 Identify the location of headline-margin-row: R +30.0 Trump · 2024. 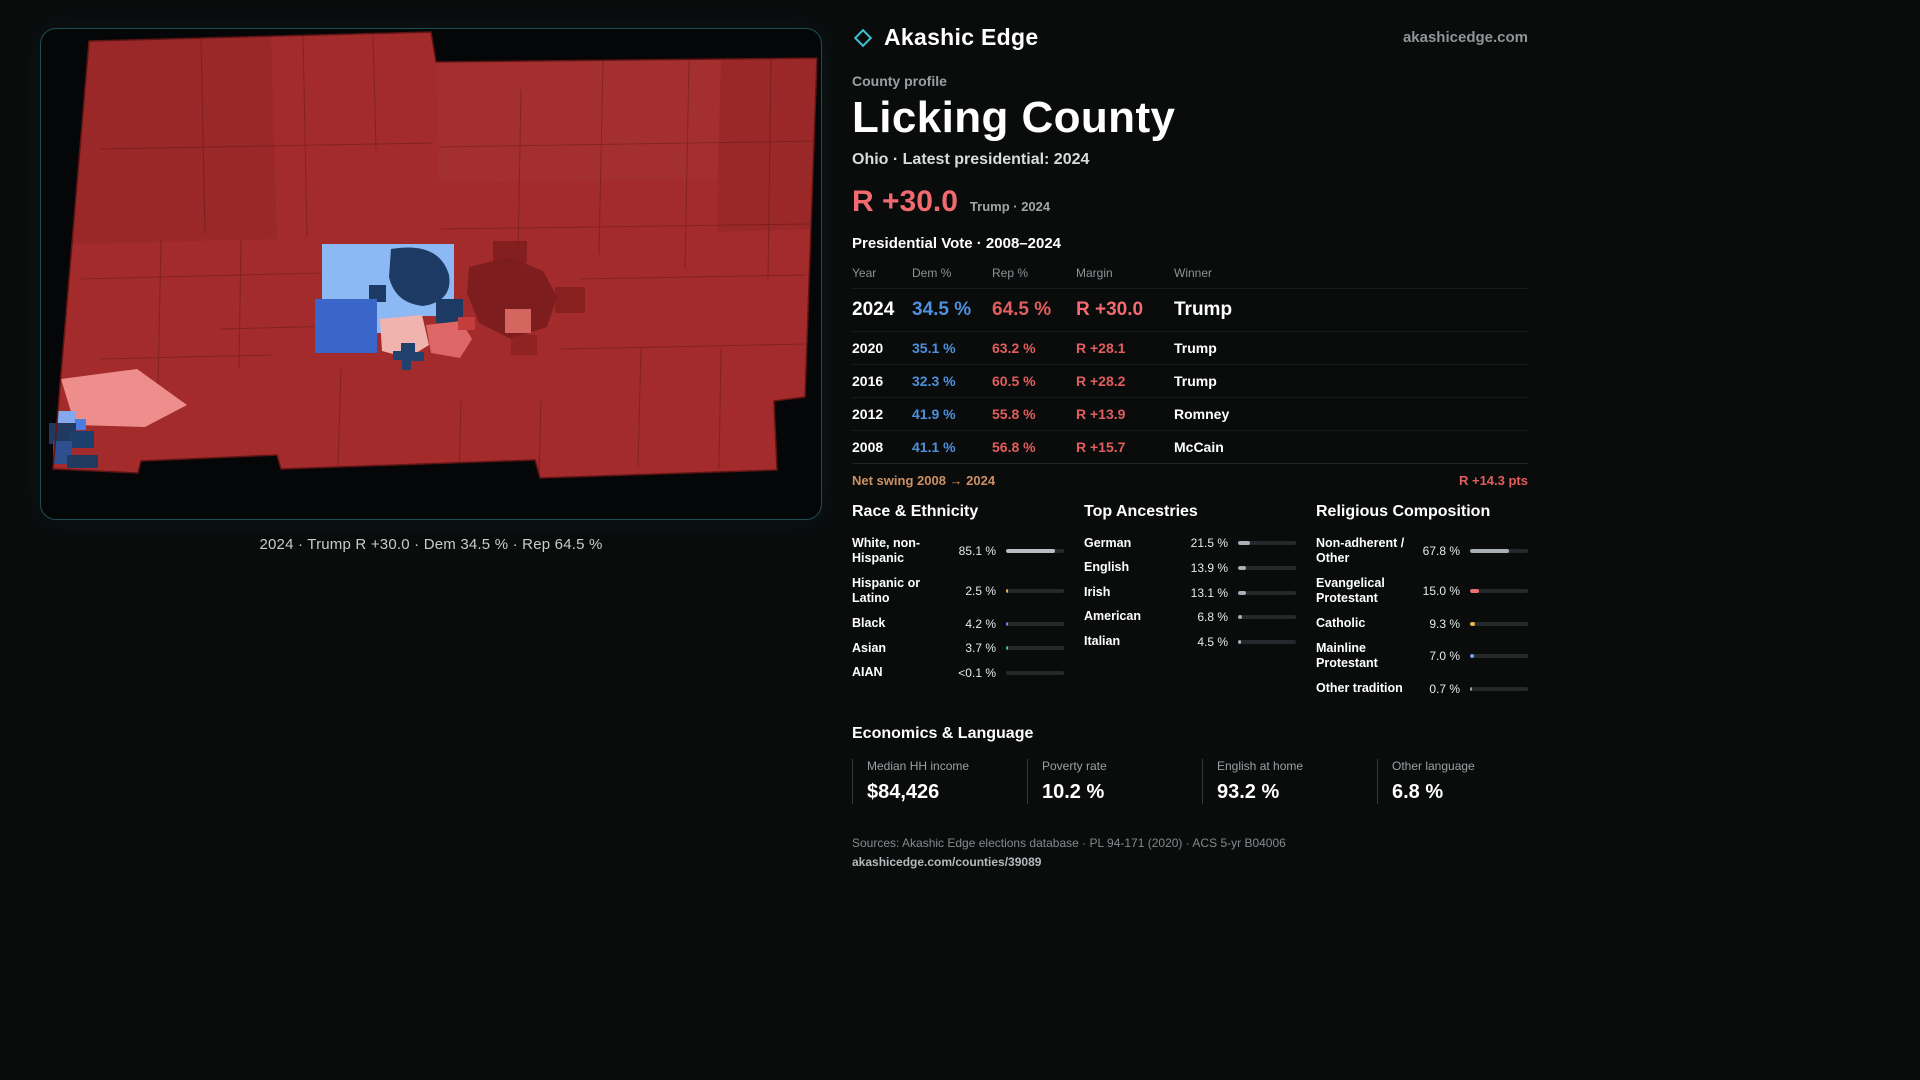
(1190, 202).